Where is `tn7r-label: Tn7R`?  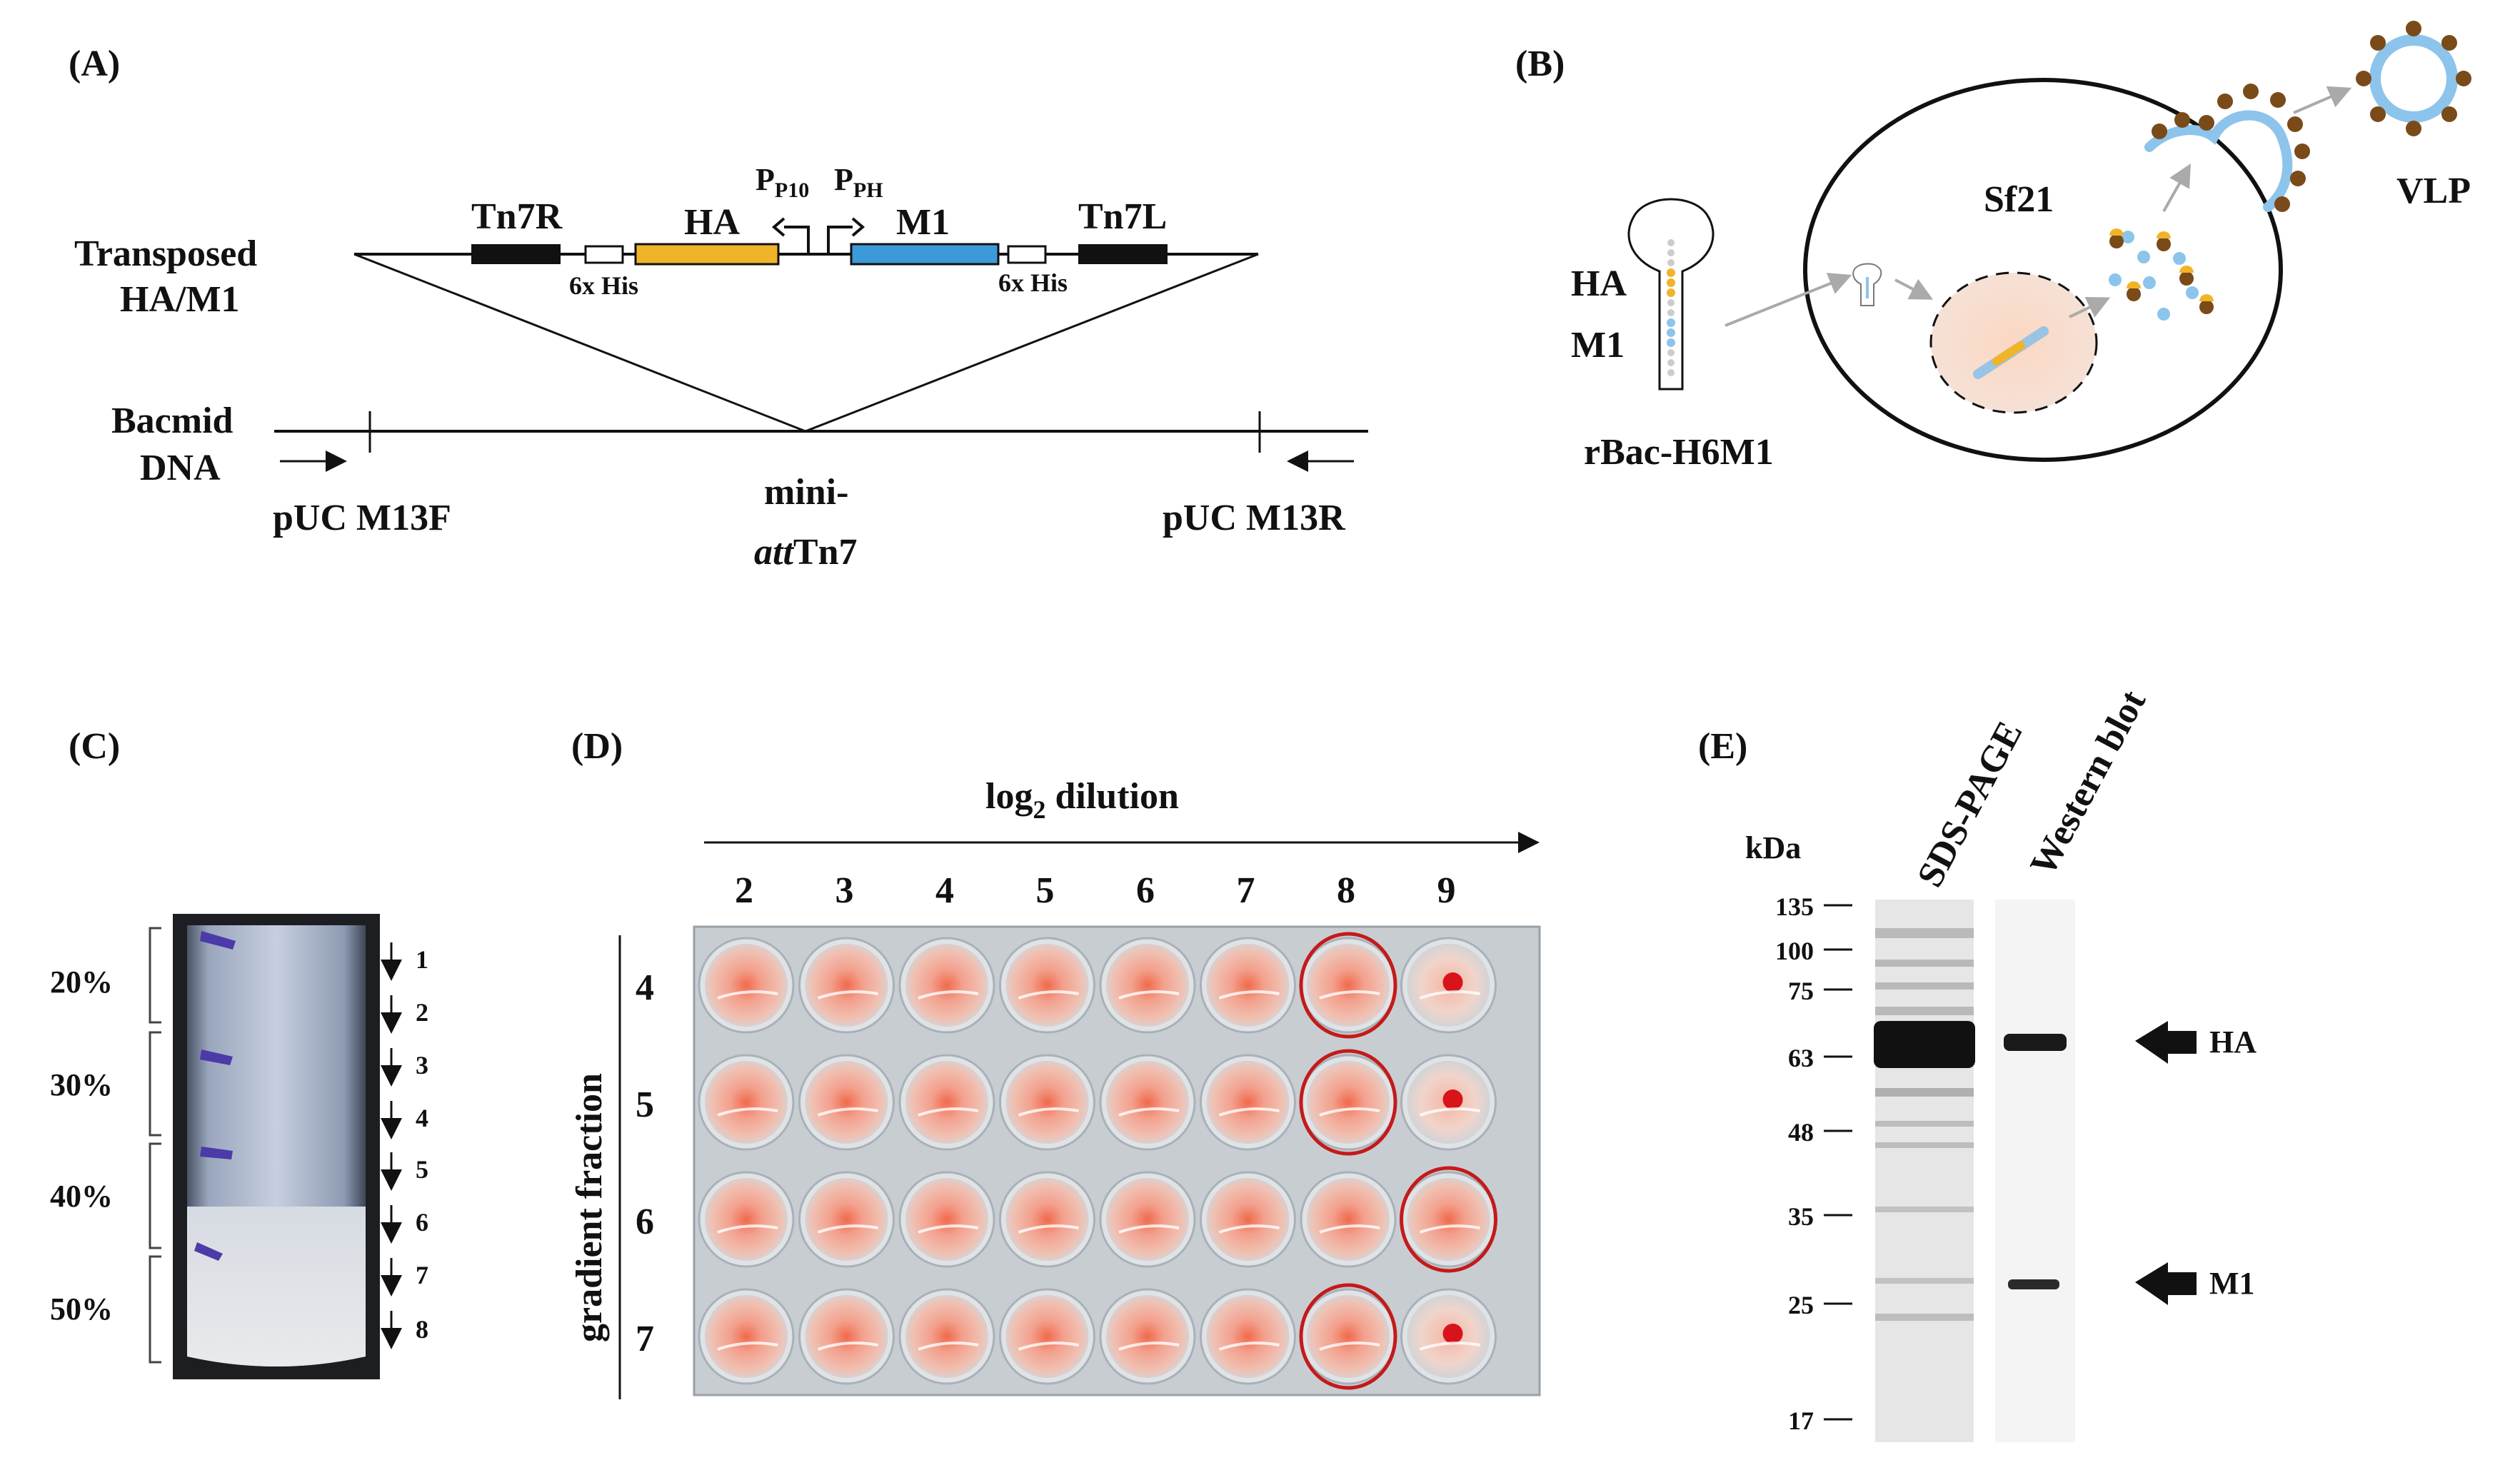 tn7r-label: Tn7R is located at coordinates (517, 216).